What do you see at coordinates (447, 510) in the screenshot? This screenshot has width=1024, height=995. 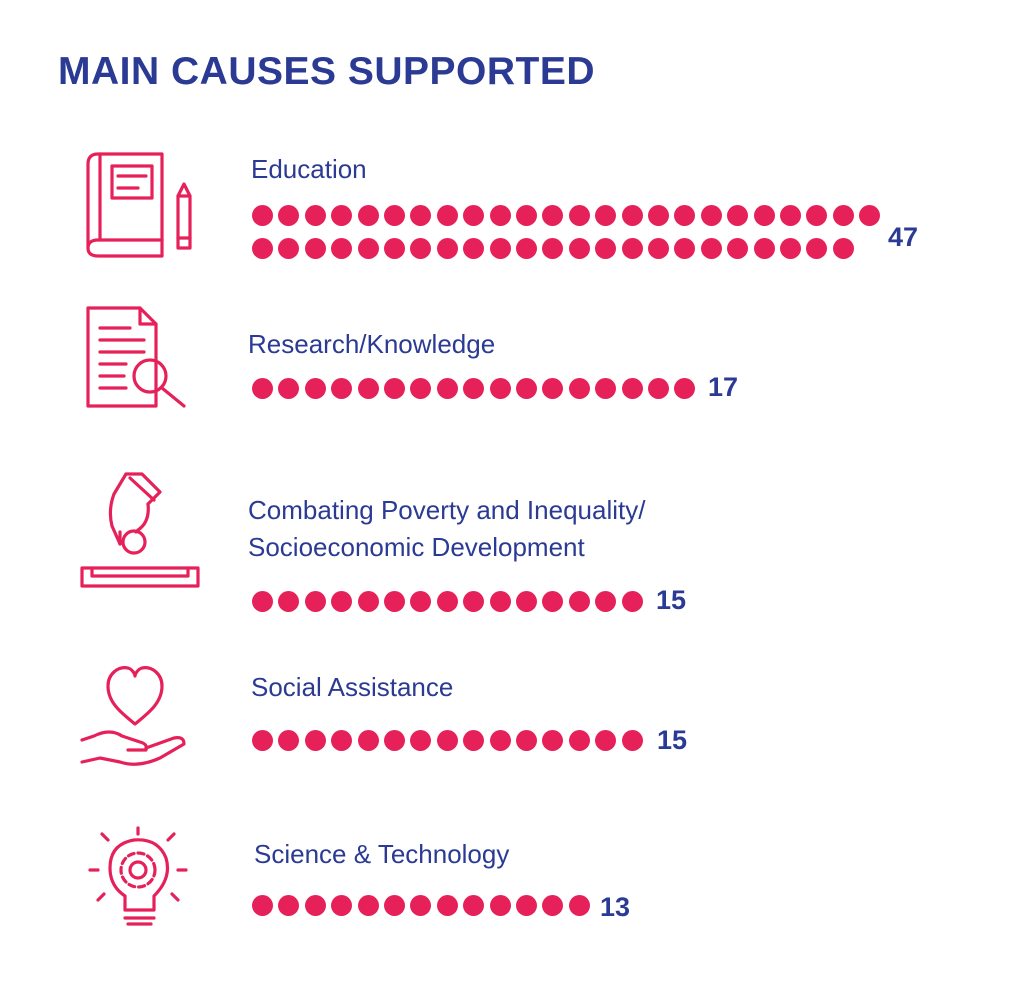 I see `cause-label-combating-poverty-line1: Combating Poverty and Inequality/` at bounding box center [447, 510].